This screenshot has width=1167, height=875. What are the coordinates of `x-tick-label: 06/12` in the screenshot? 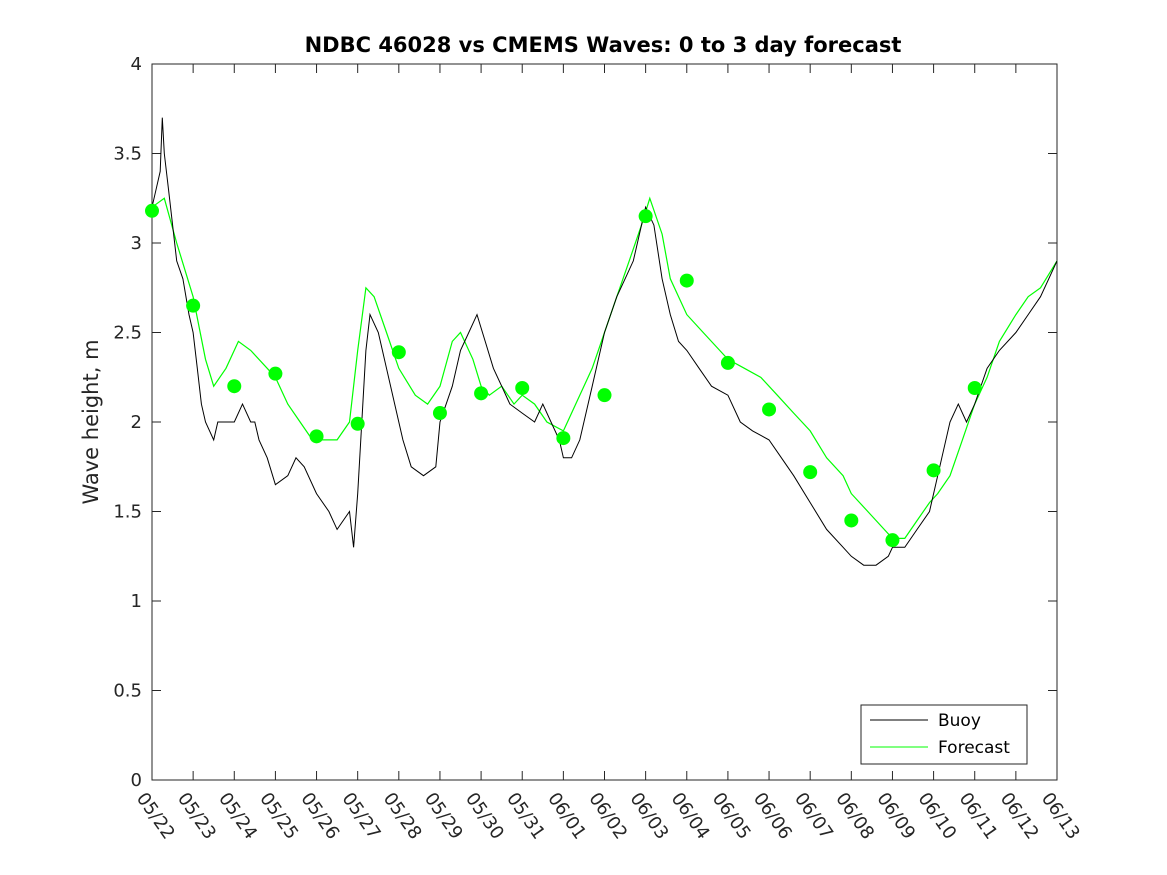 It's located at (1019, 816).